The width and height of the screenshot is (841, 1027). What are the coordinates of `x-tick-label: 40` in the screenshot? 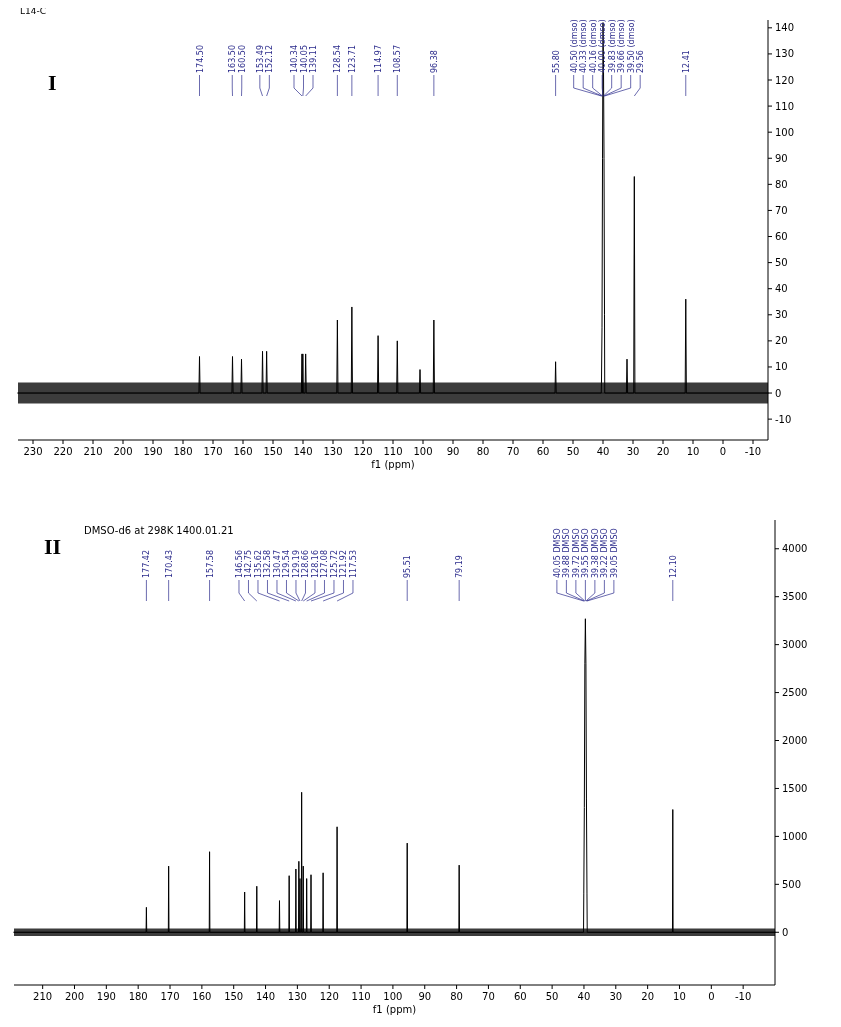 It's located at (584, 996).